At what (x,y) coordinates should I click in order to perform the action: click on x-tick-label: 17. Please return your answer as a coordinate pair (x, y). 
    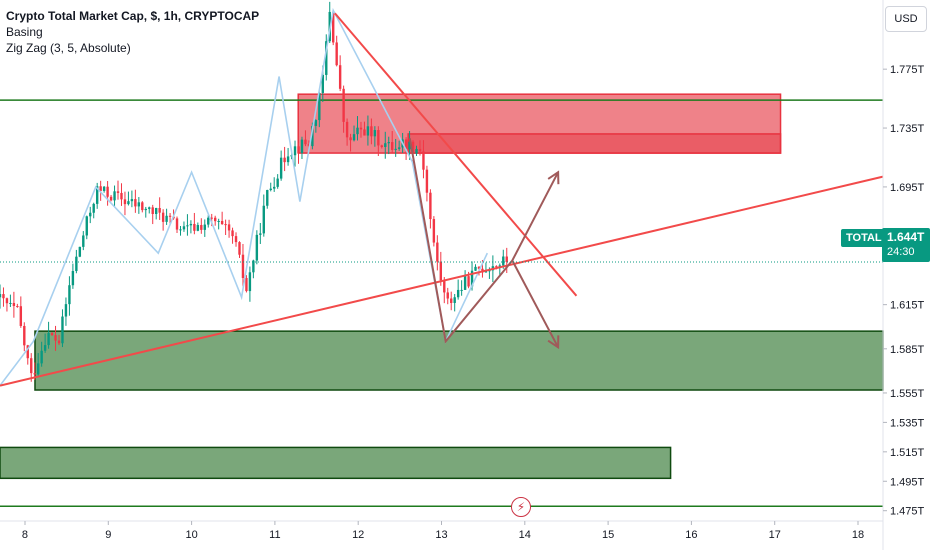
    Looking at the image, I should click on (775, 535).